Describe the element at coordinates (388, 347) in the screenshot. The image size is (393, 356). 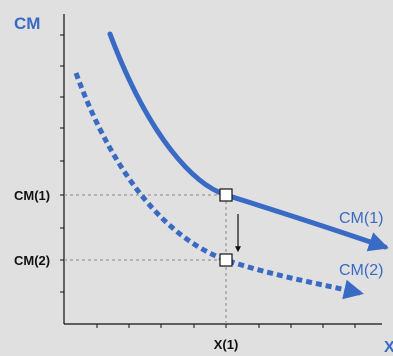
I see `x-axis-title: X` at that location.